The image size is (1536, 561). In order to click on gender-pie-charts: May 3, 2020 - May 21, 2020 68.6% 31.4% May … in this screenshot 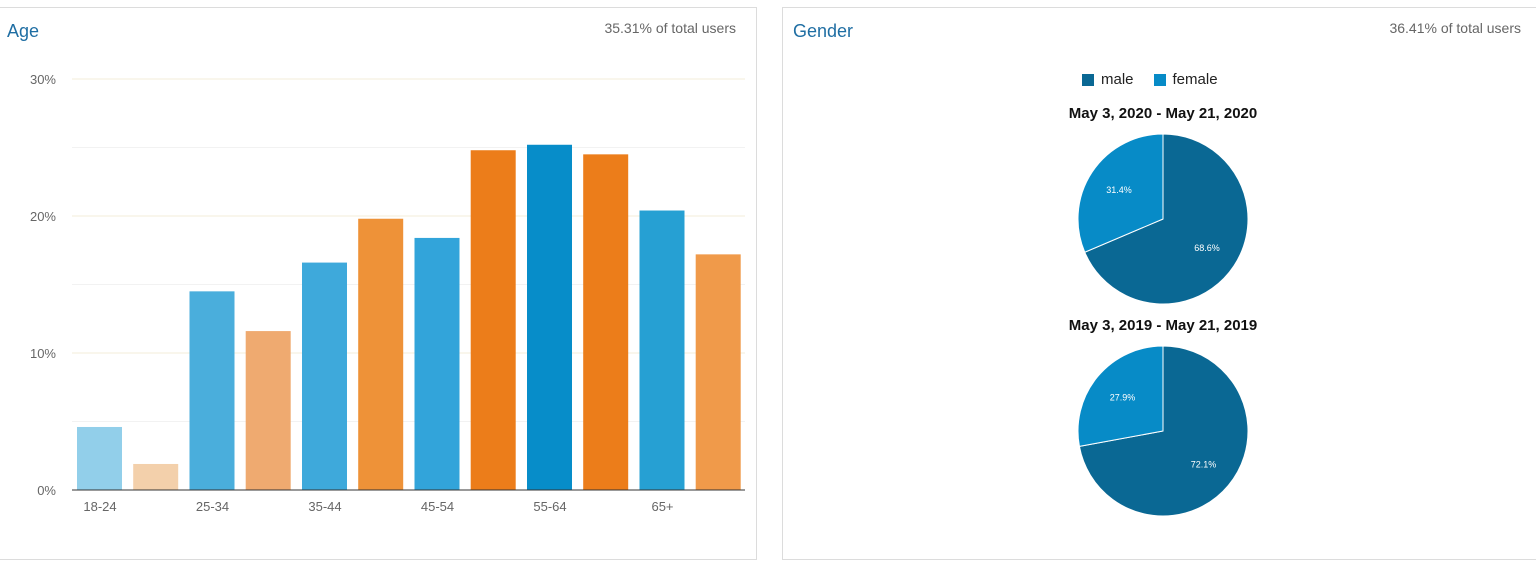, I will do `click(1163, 311)`.